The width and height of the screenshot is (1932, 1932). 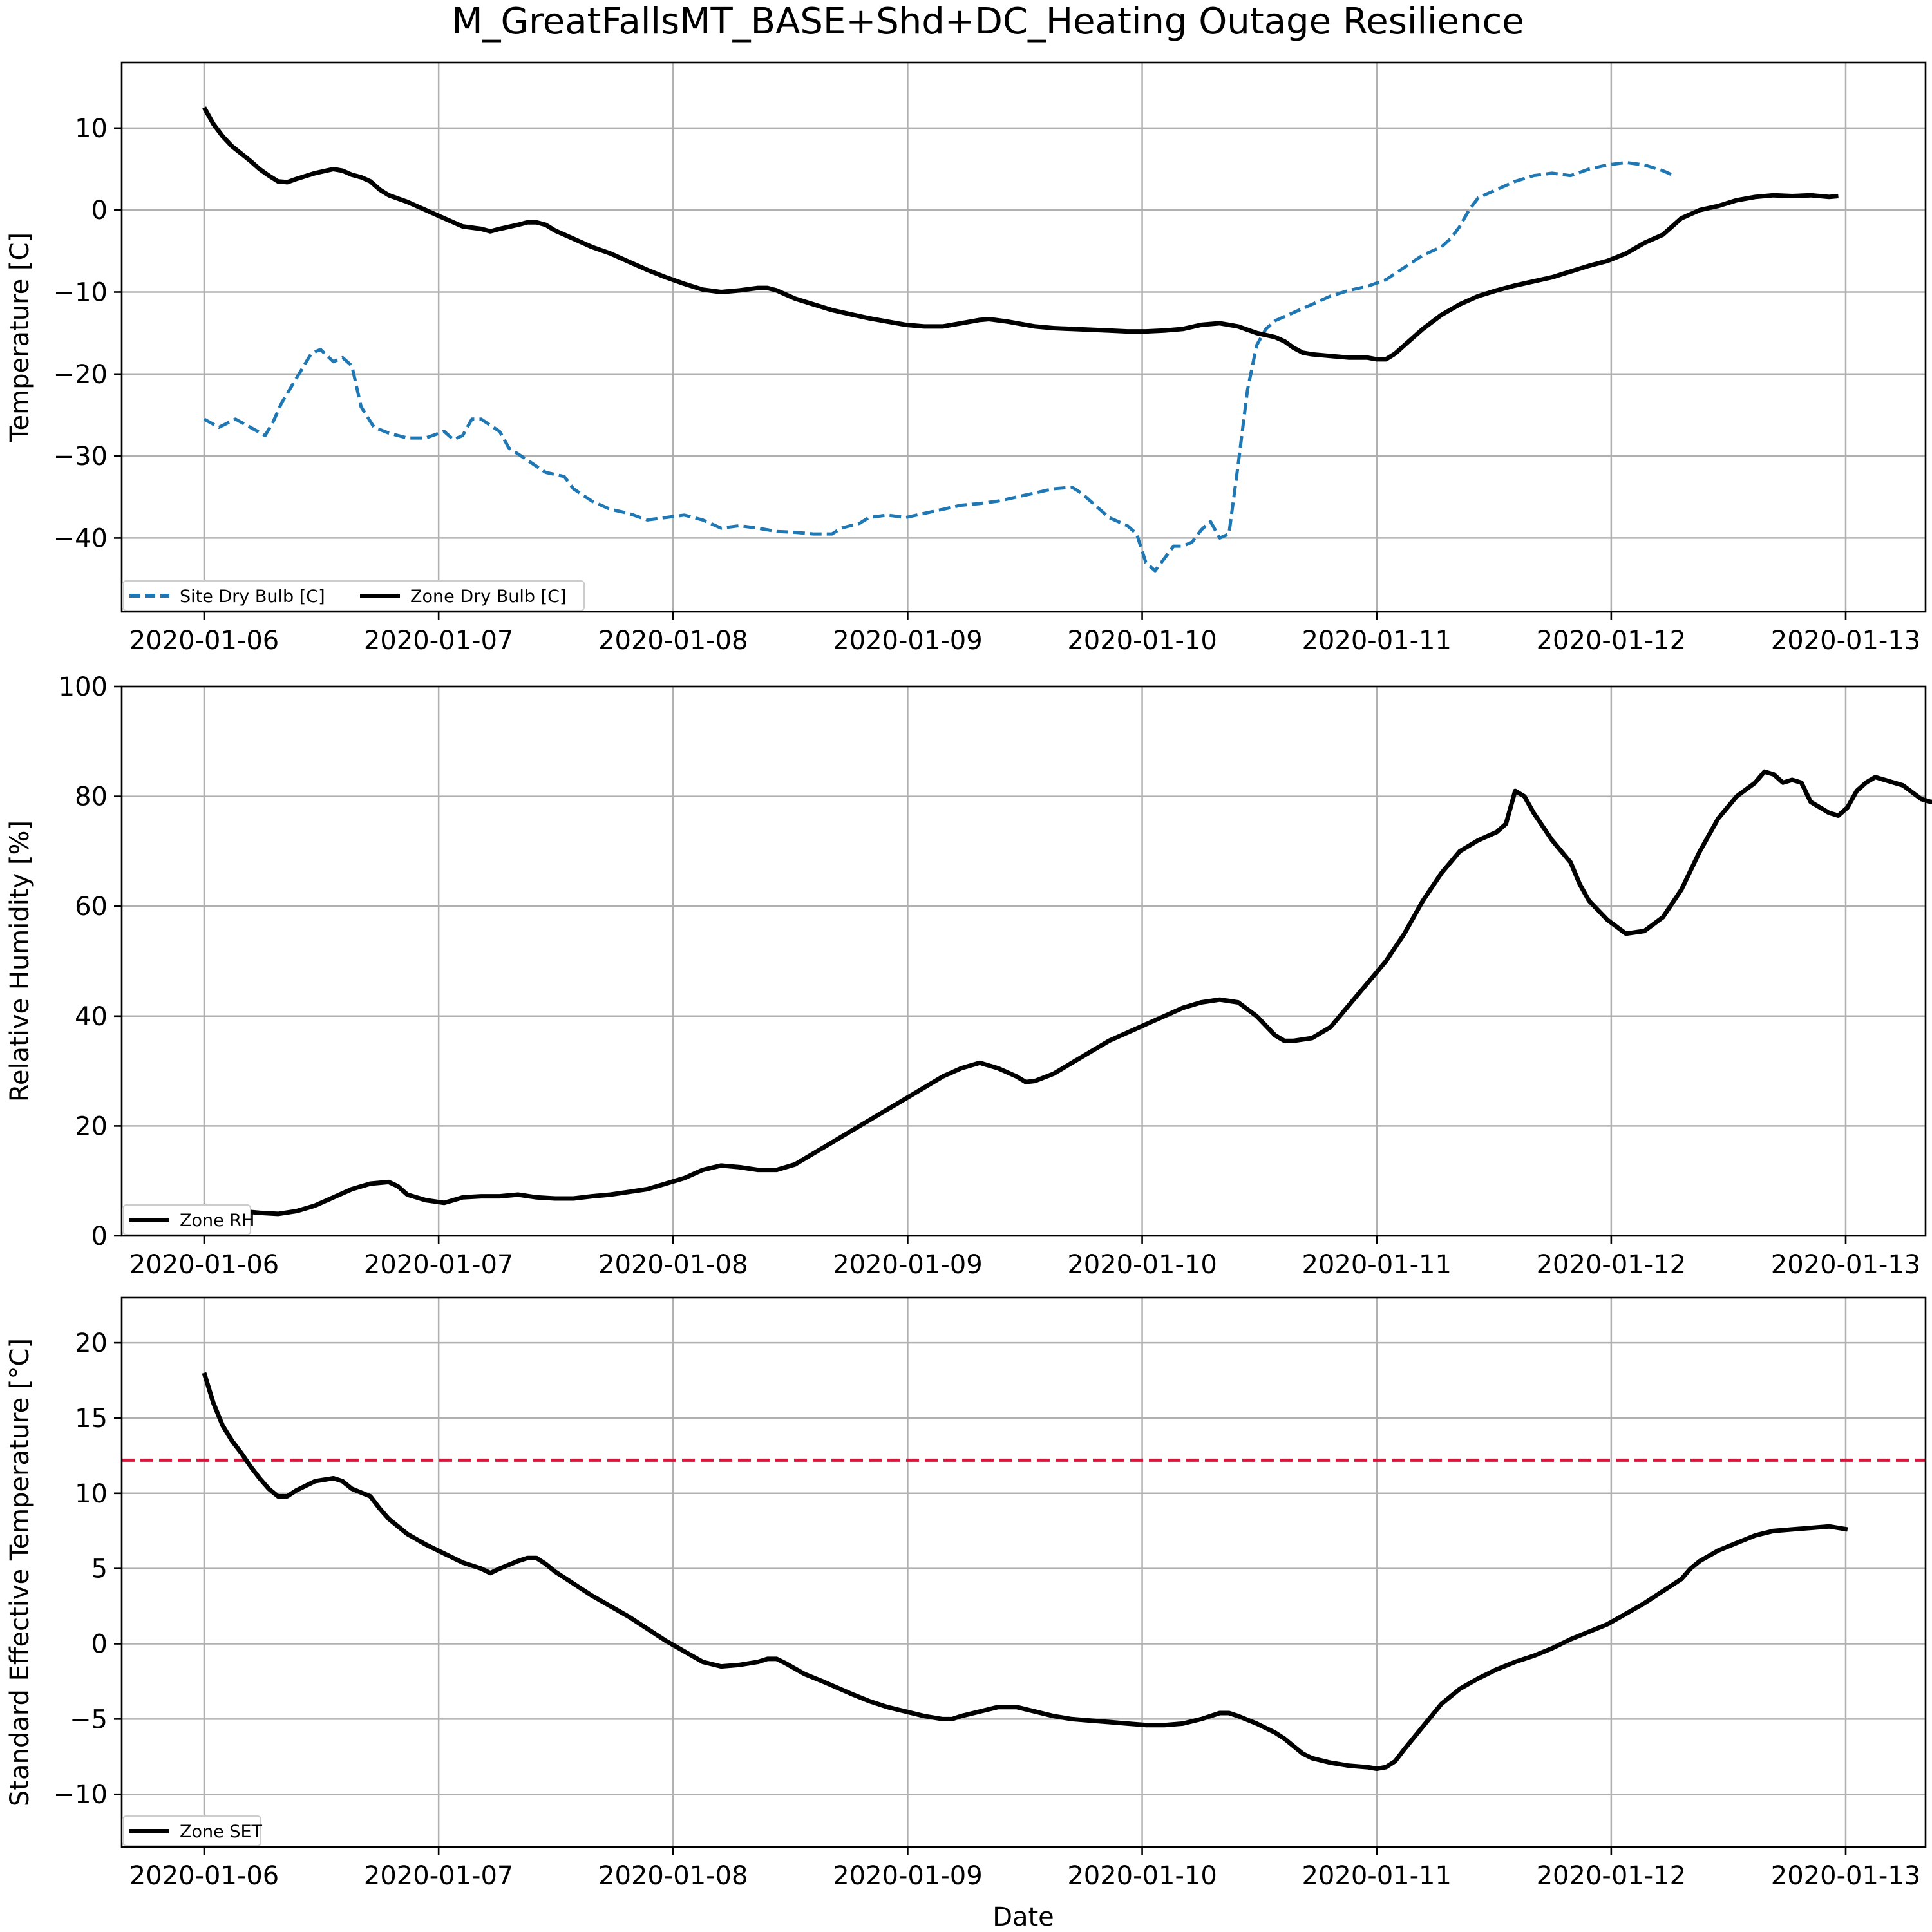 I want to click on temperature-y-tick-label: 0, so click(x=100, y=210).